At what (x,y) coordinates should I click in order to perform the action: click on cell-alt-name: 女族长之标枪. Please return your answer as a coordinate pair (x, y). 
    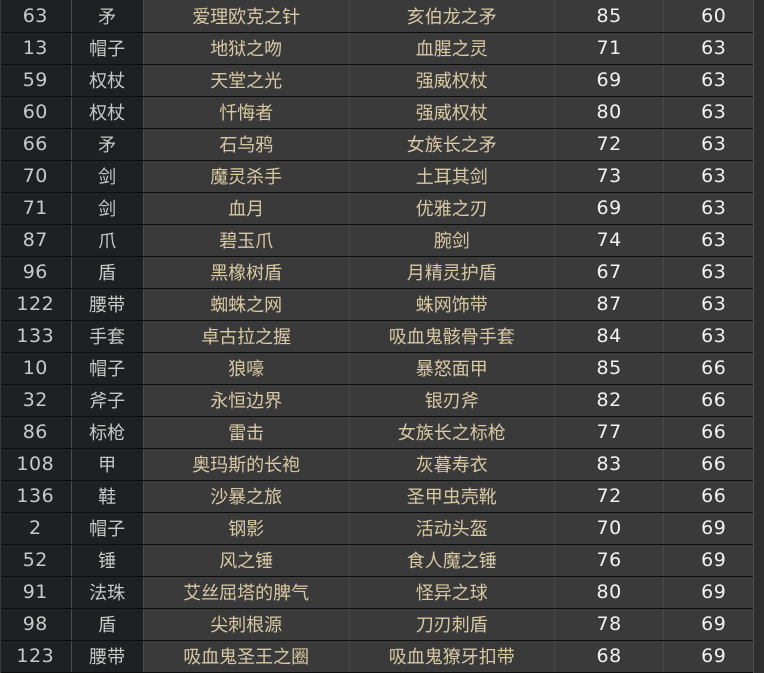
    Looking at the image, I should click on (452, 432).